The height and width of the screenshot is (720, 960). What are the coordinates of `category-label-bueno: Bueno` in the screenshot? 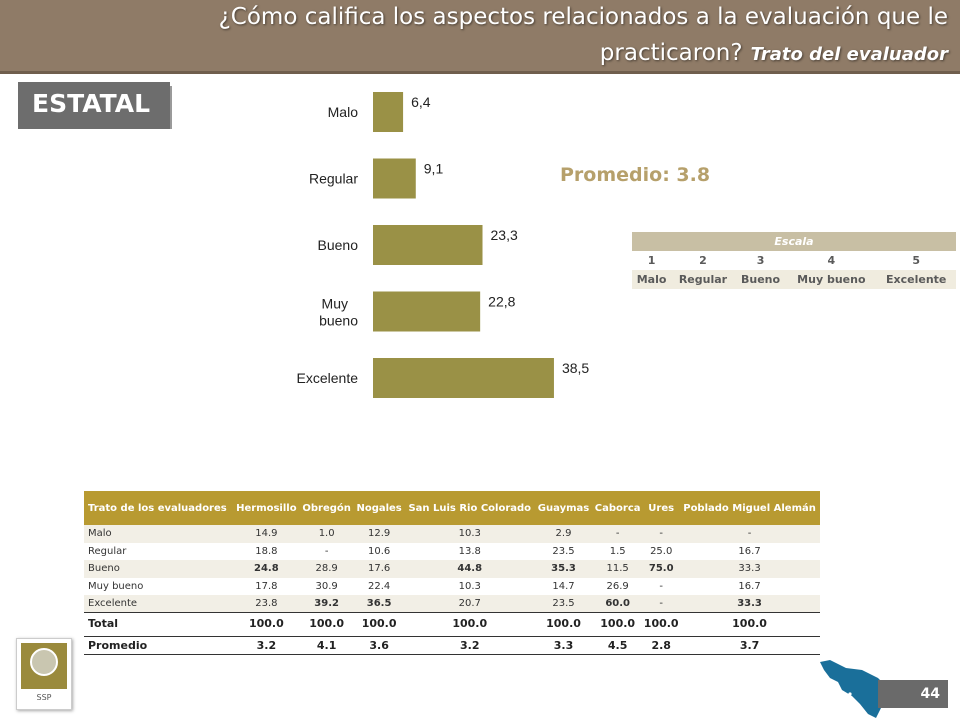 It's located at (338, 245).